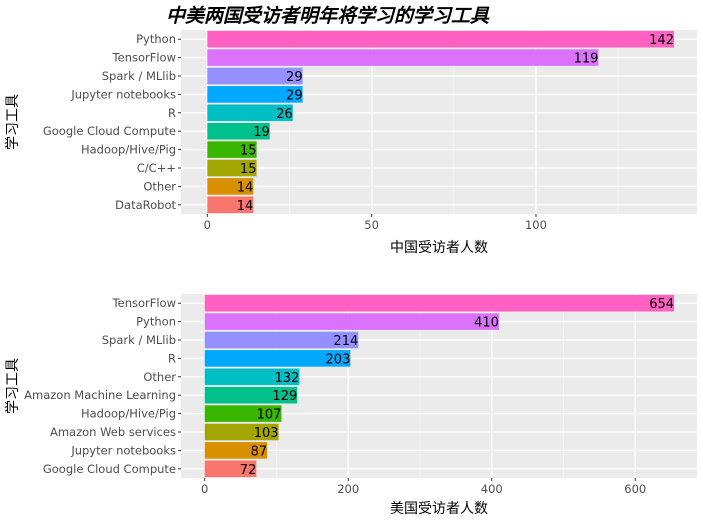 The image size is (703, 520). Describe the element at coordinates (635, 489) in the screenshot. I see `us-x-tick-label: 600` at that location.